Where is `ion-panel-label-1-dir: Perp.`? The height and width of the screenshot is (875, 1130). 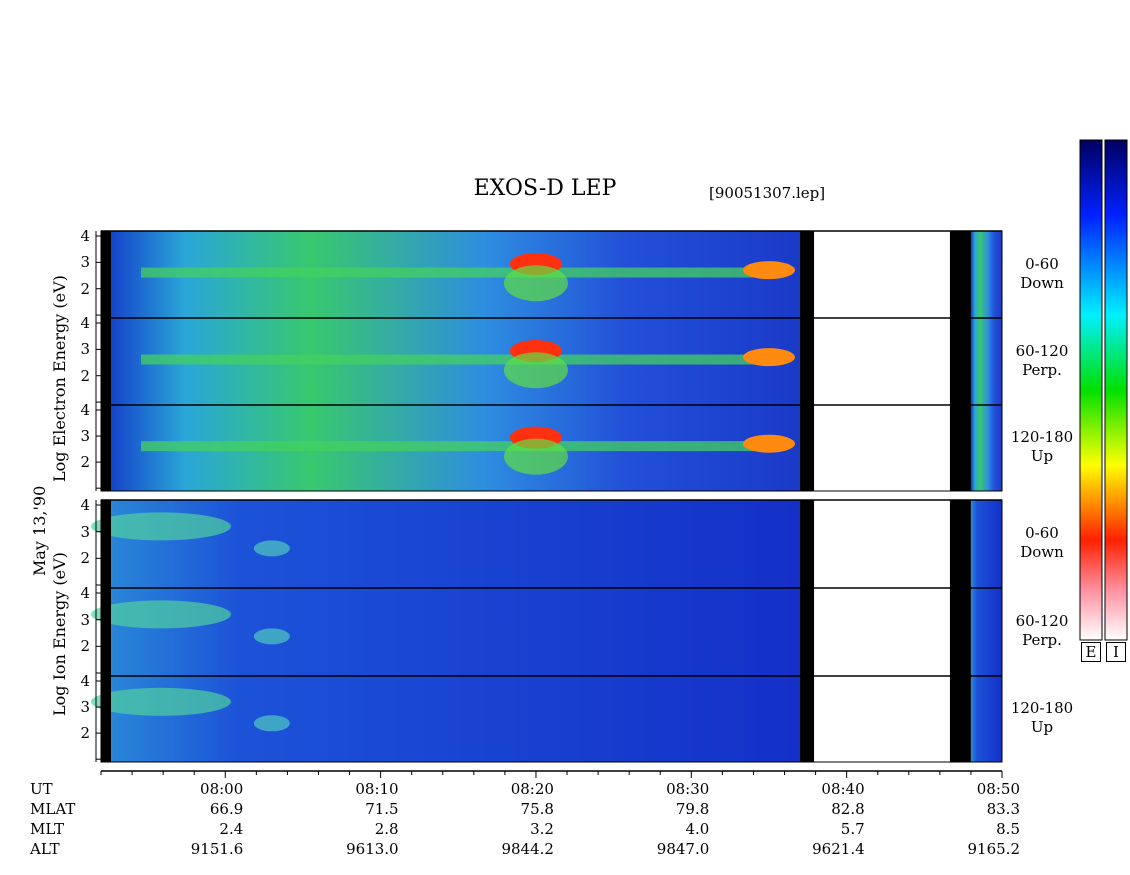
ion-panel-label-1-dir: Perp. is located at coordinates (1042, 640).